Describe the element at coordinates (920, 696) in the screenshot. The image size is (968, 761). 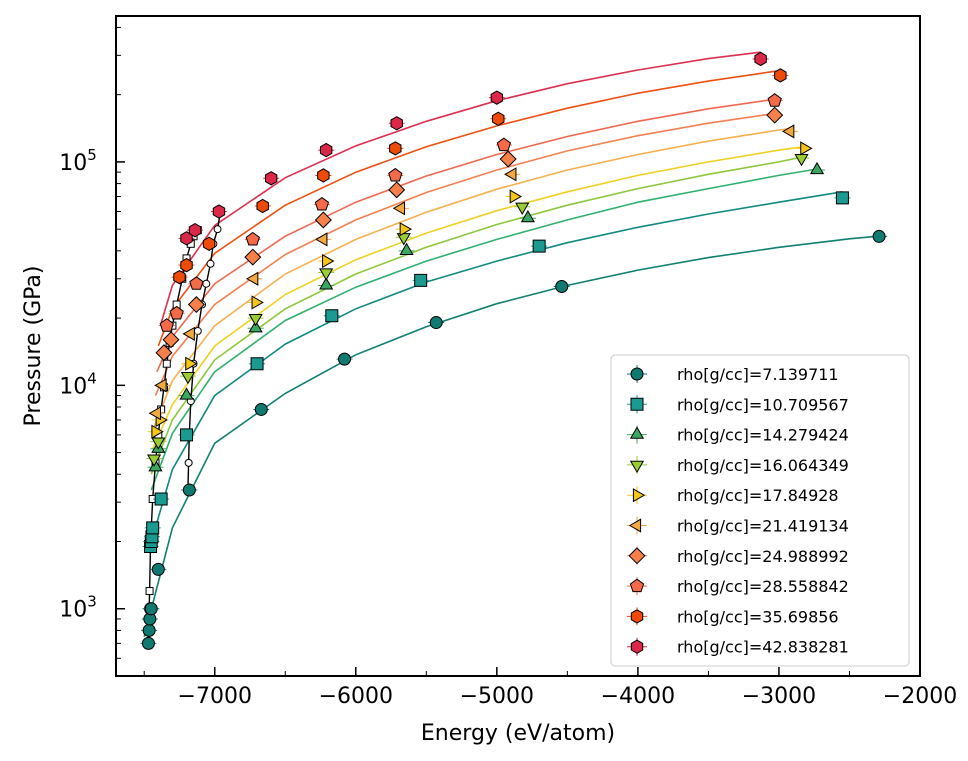
I see `x-tick-label: −2000` at that location.